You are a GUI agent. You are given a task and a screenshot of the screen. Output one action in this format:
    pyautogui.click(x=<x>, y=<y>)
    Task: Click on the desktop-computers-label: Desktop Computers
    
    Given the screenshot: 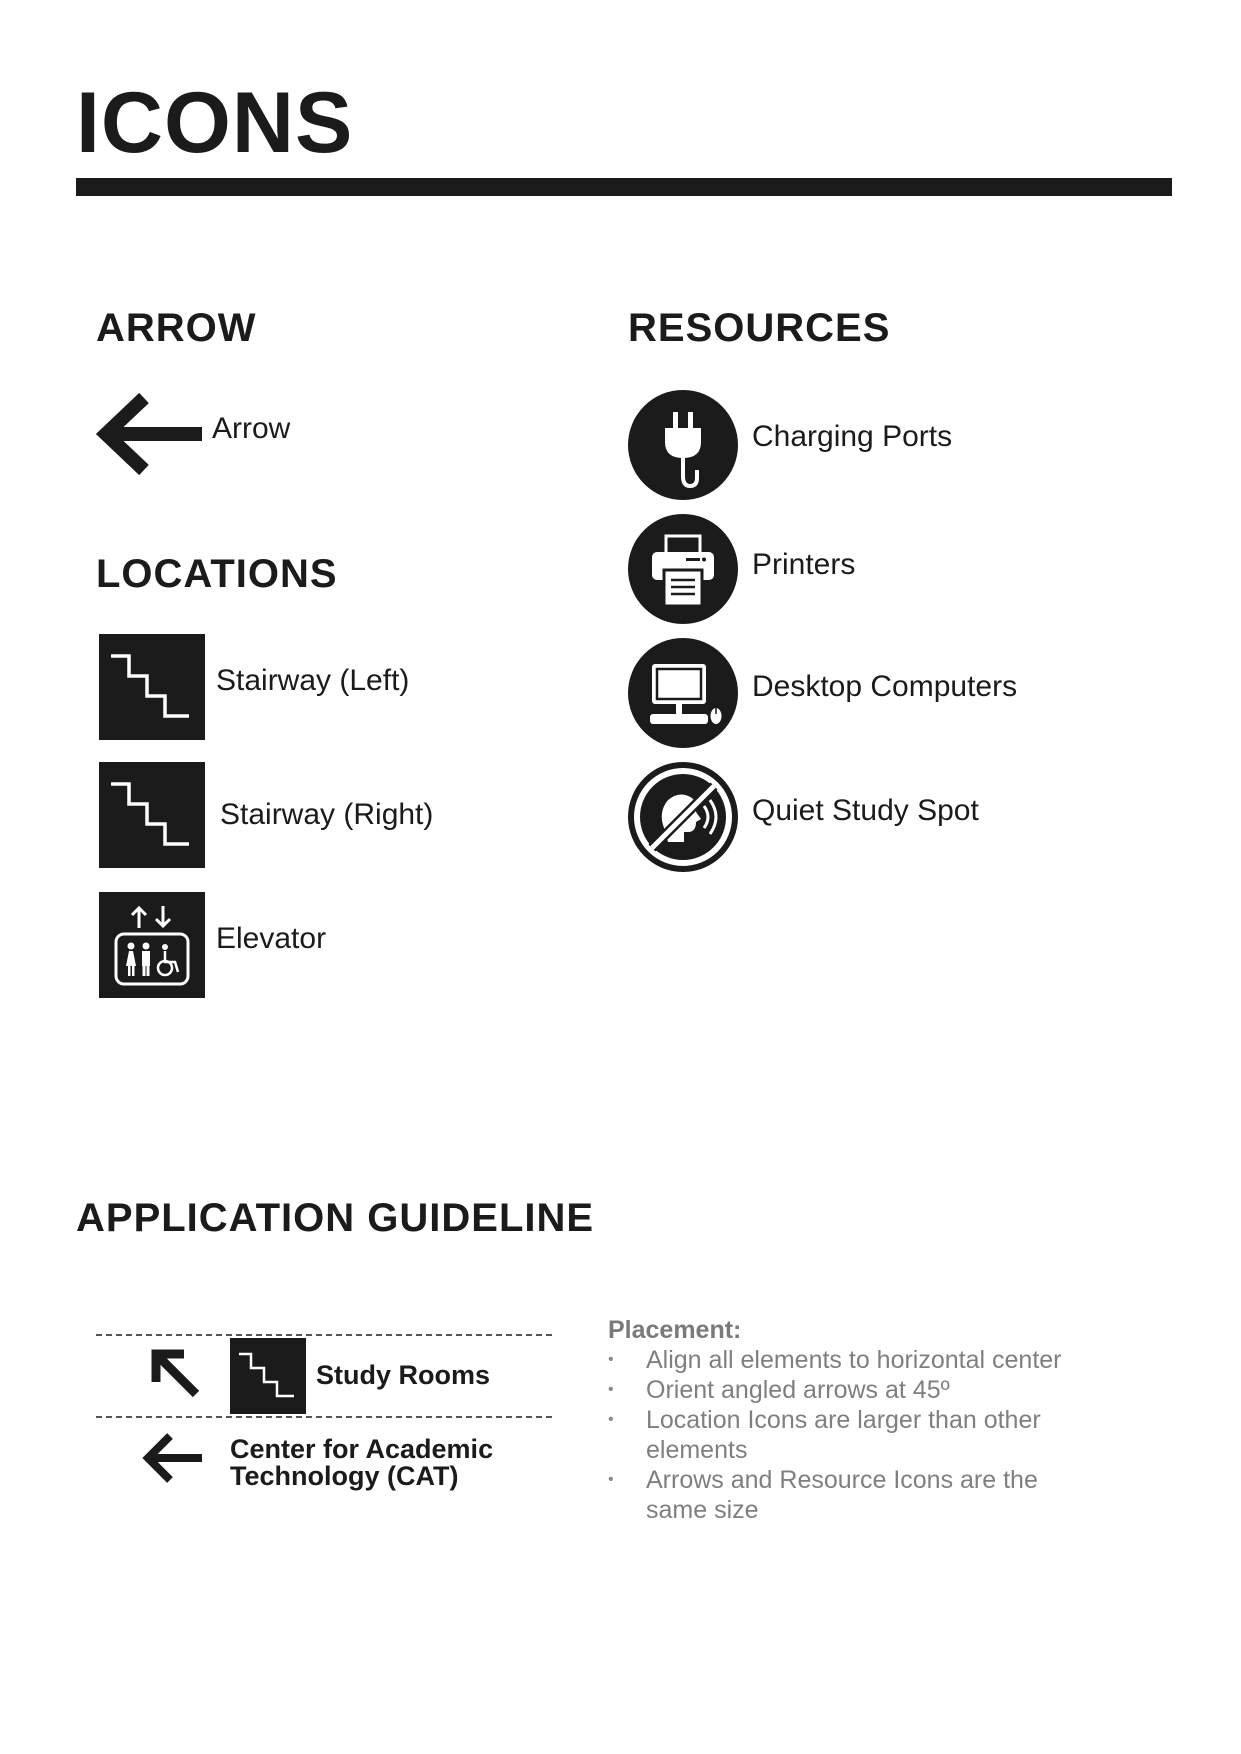 What is the action you would take?
    pyautogui.click(x=885, y=686)
    